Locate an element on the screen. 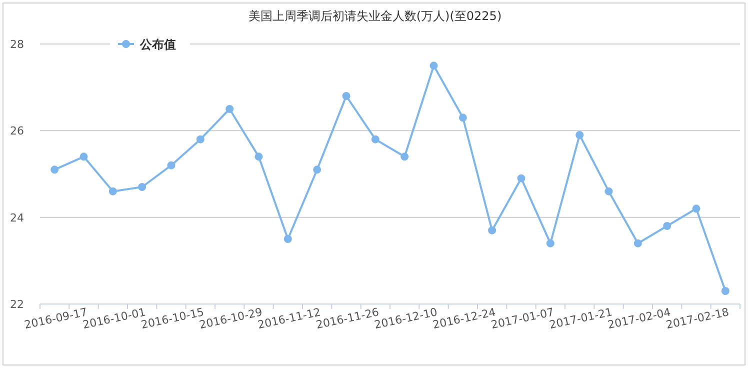 The image size is (750, 370). y-tick-label: 26 is located at coordinates (17, 131).